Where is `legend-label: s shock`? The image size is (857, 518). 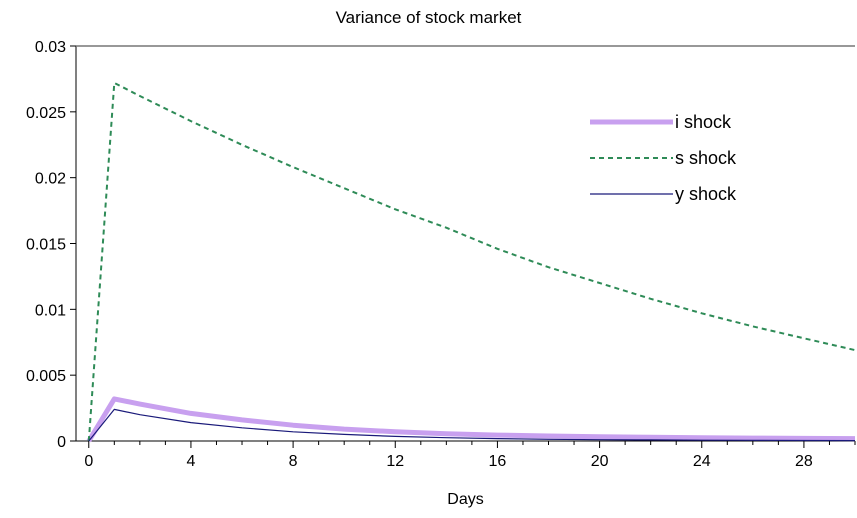 legend-label: s shock is located at coordinates (706, 158).